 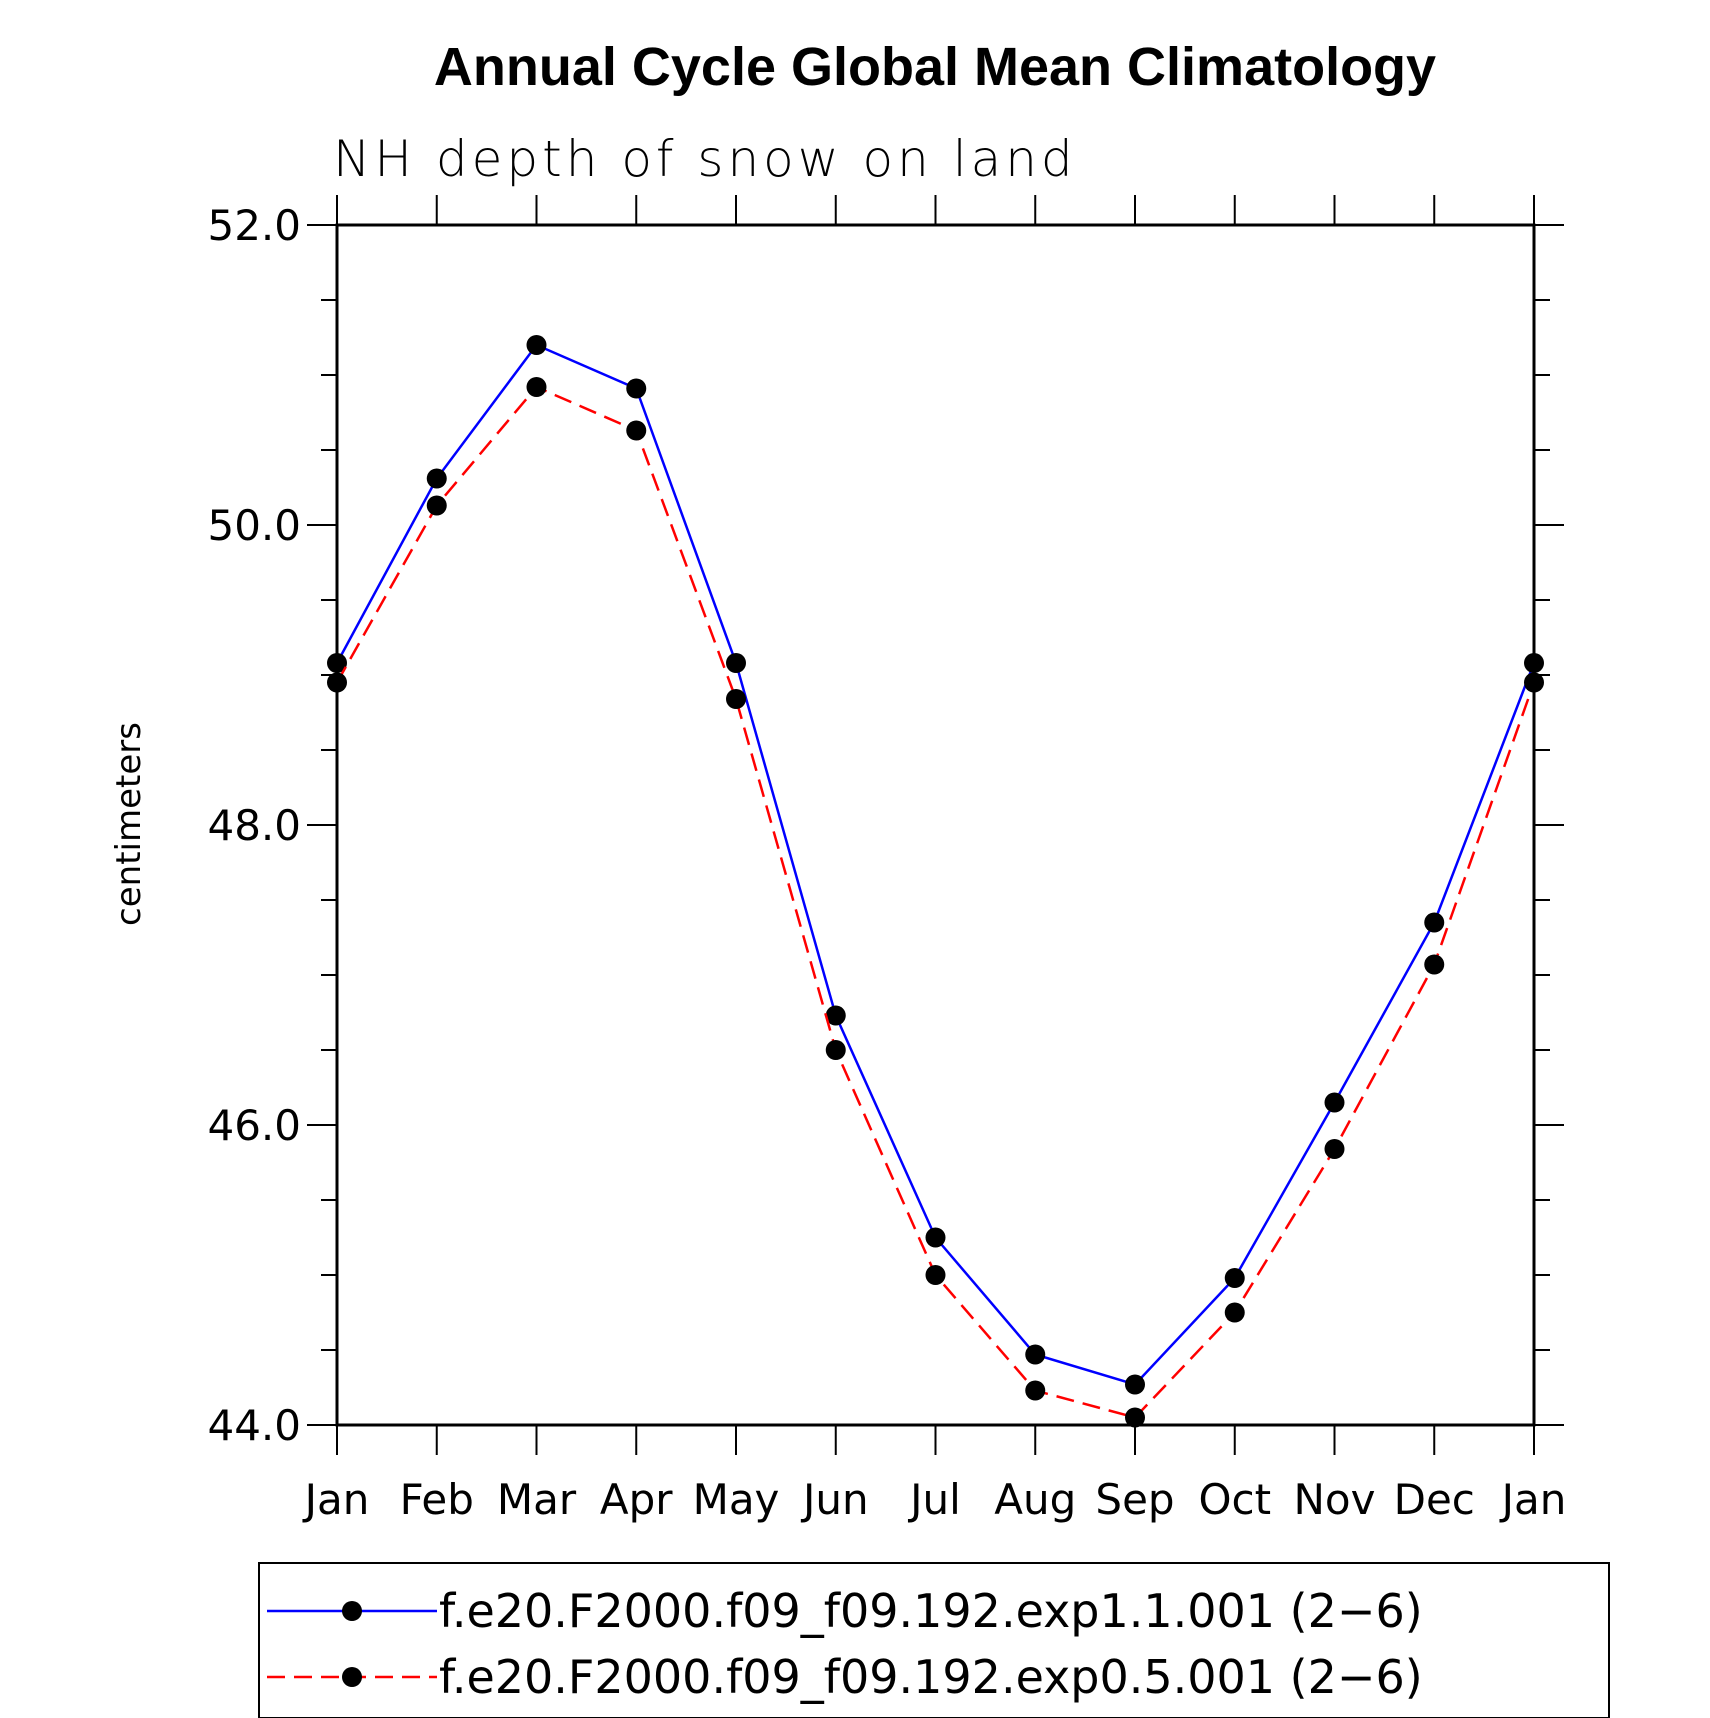 I want to click on legend-box, so click(x=934, y=1640).